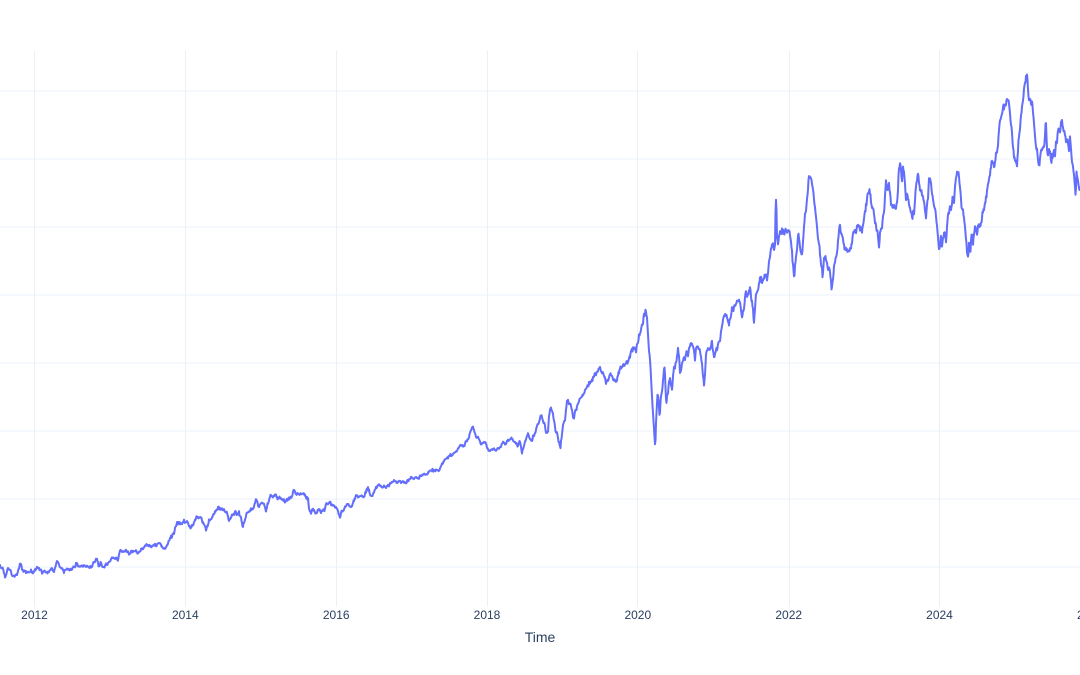 The image size is (1080, 675). I want to click on svg-text: 2024, so click(939, 615).